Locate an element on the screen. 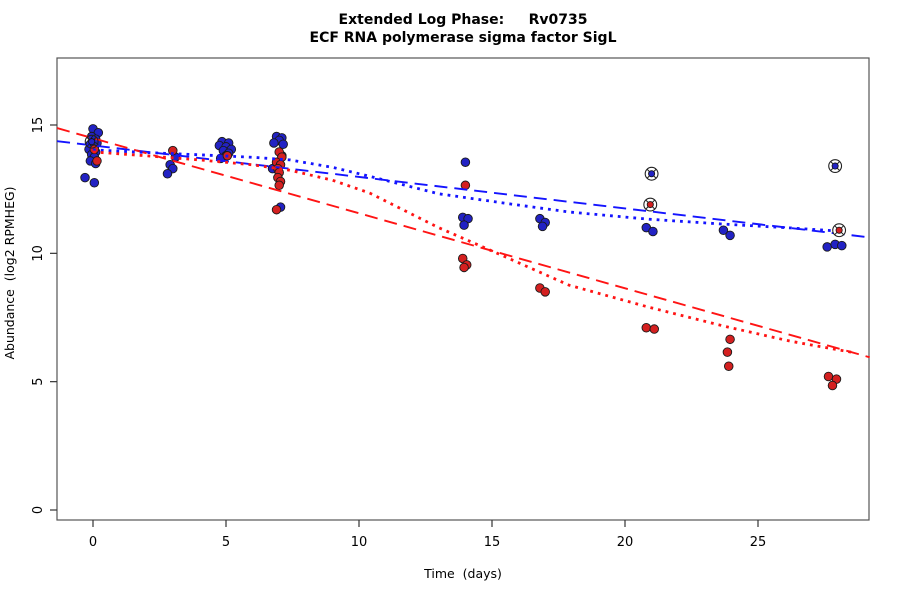 This screenshot has height=604, width=900. blue-linear-fit-line is located at coordinates (463, 189).